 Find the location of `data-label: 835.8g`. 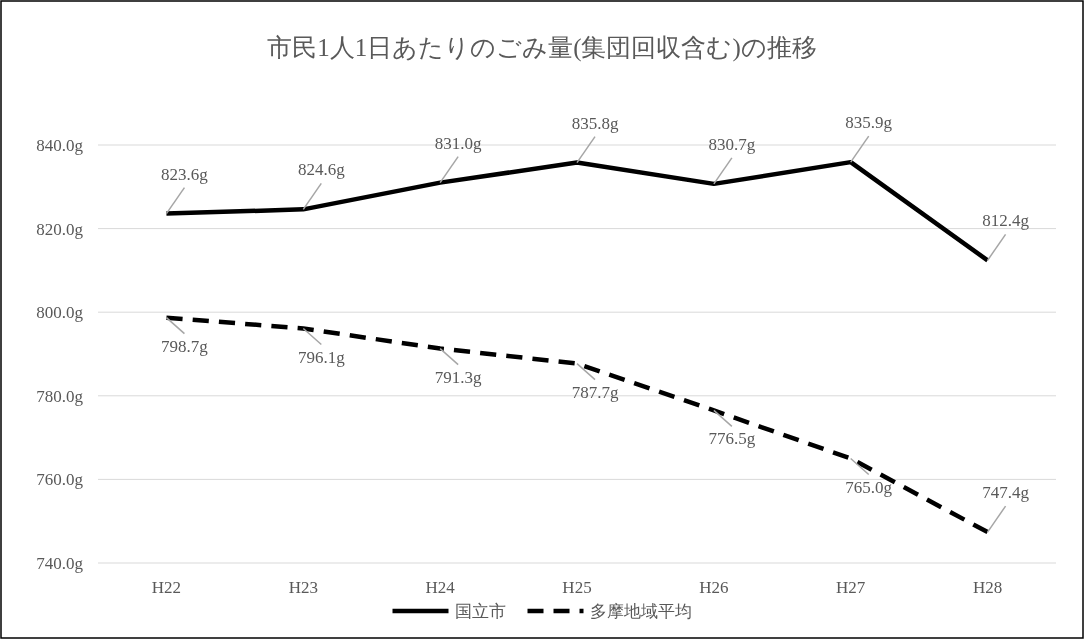

data-label: 835.8g is located at coordinates (595, 123).